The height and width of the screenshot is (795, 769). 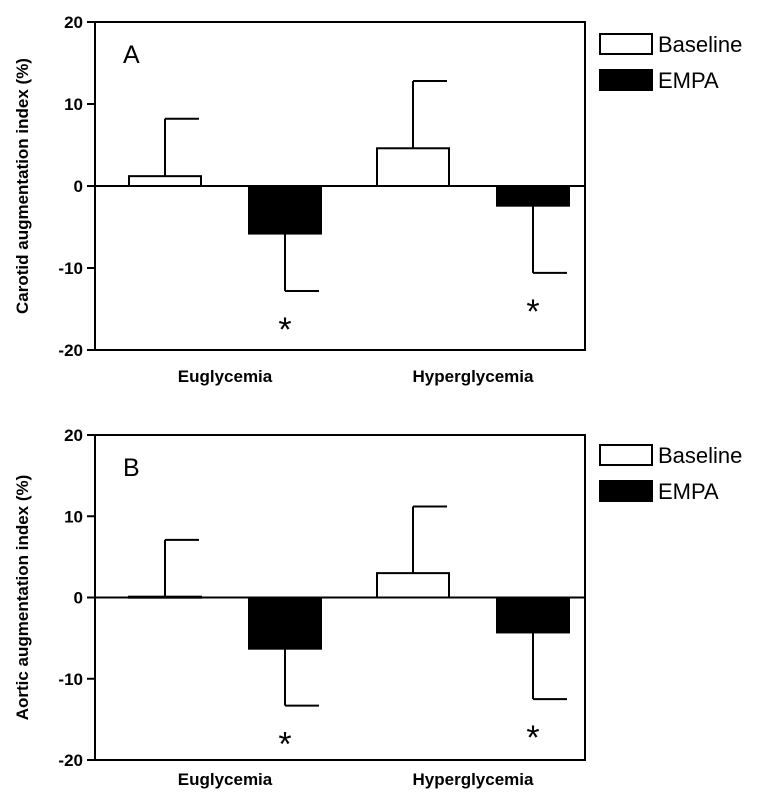 I want to click on panel-label: A, so click(x=131, y=55).